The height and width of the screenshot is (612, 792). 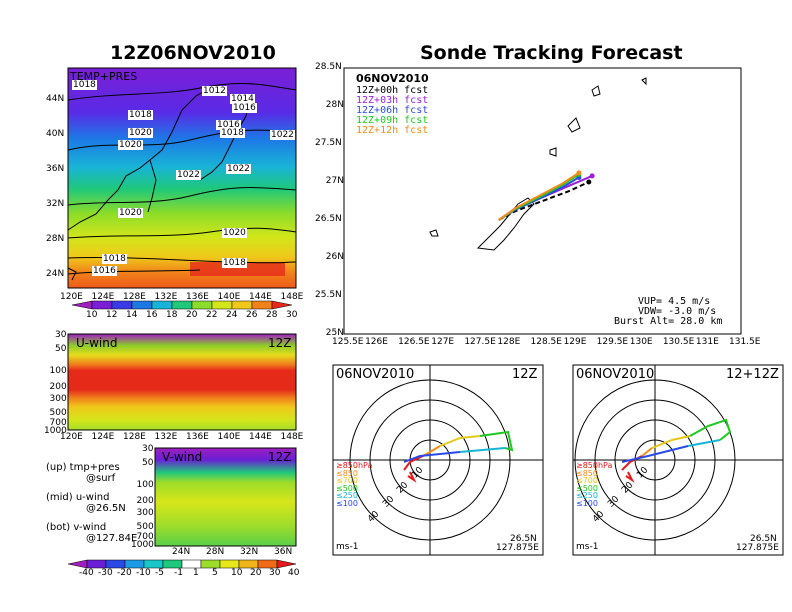 What do you see at coordinates (97, 343) in the screenshot?
I see `uwind-label: U-wind` at bounding box center [97, 343].